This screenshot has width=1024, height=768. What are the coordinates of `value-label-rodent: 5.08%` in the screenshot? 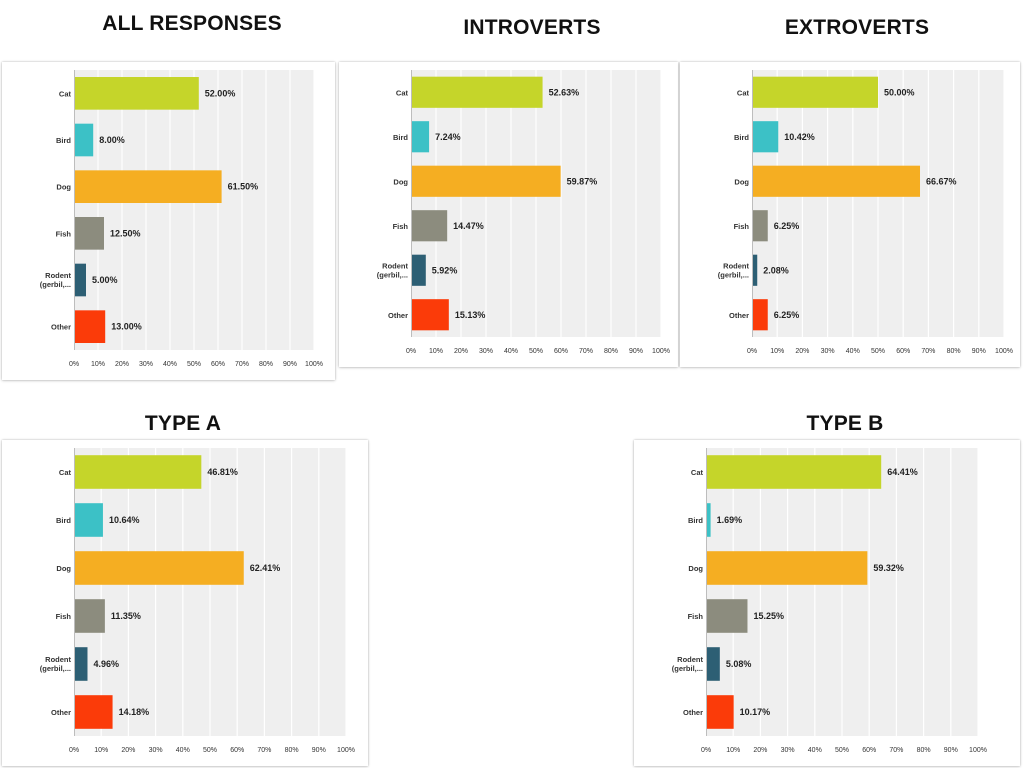 It's located at (739, 664).